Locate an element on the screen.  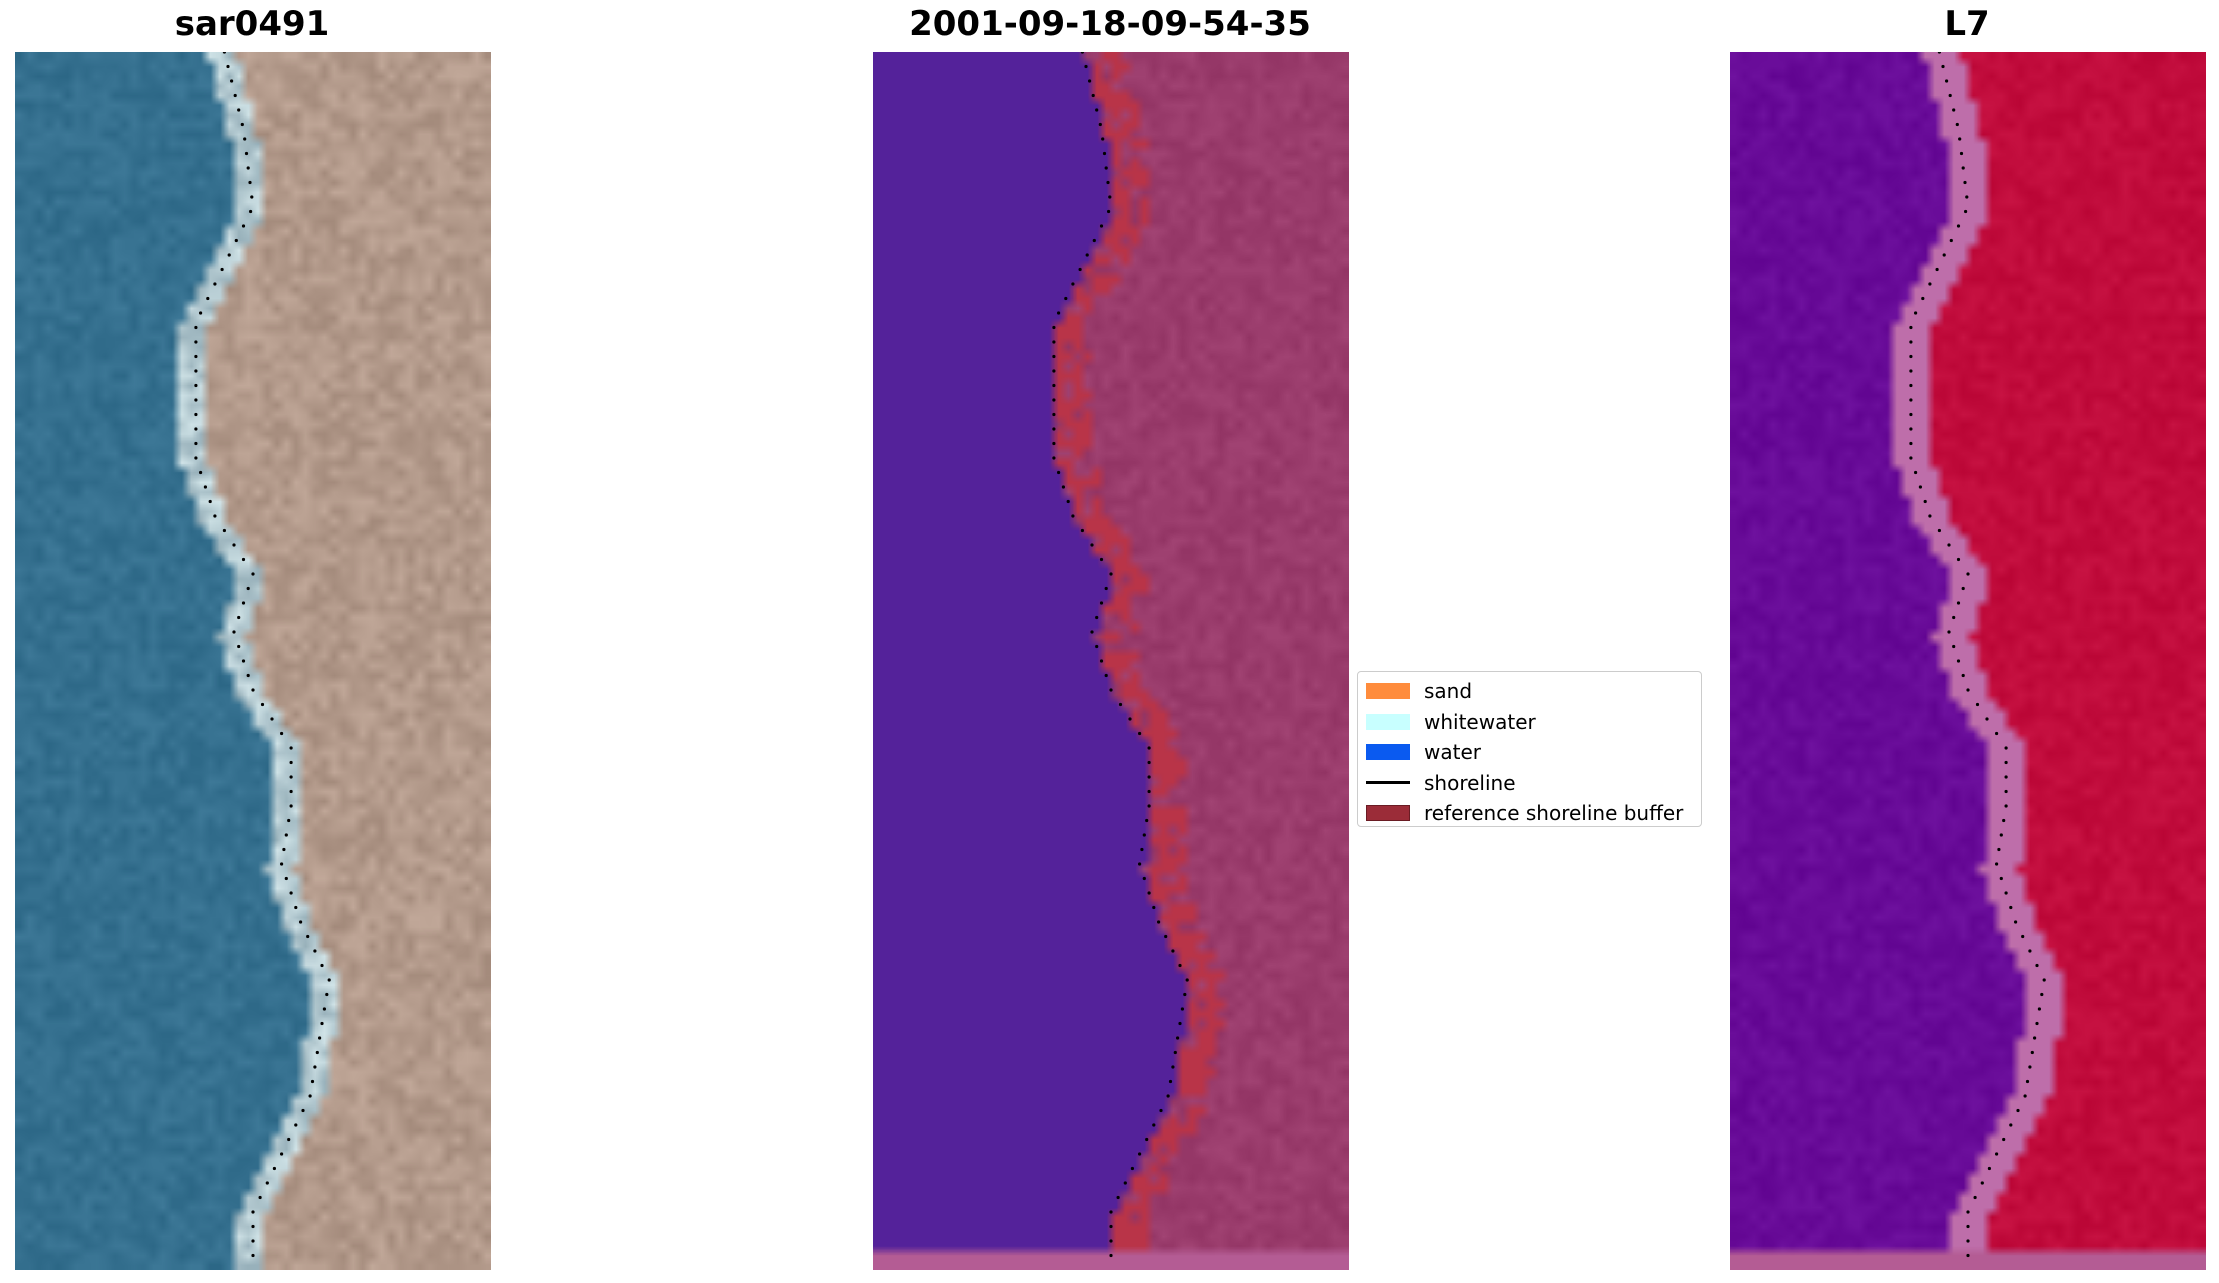
whitewater-swatch is located at coordinates (1388, 721).